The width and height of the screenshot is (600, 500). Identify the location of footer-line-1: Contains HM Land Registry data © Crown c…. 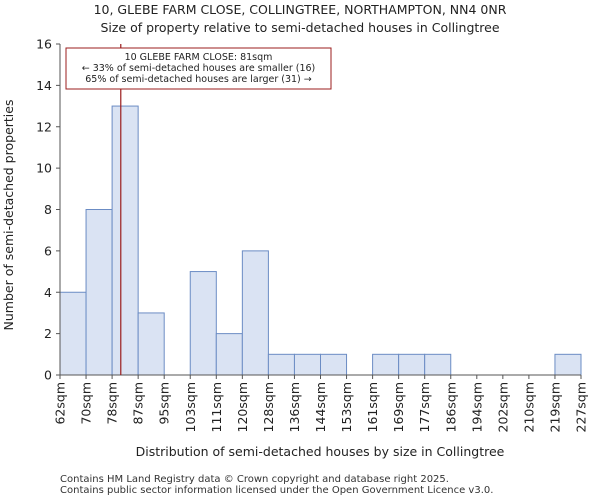
(254, 479).